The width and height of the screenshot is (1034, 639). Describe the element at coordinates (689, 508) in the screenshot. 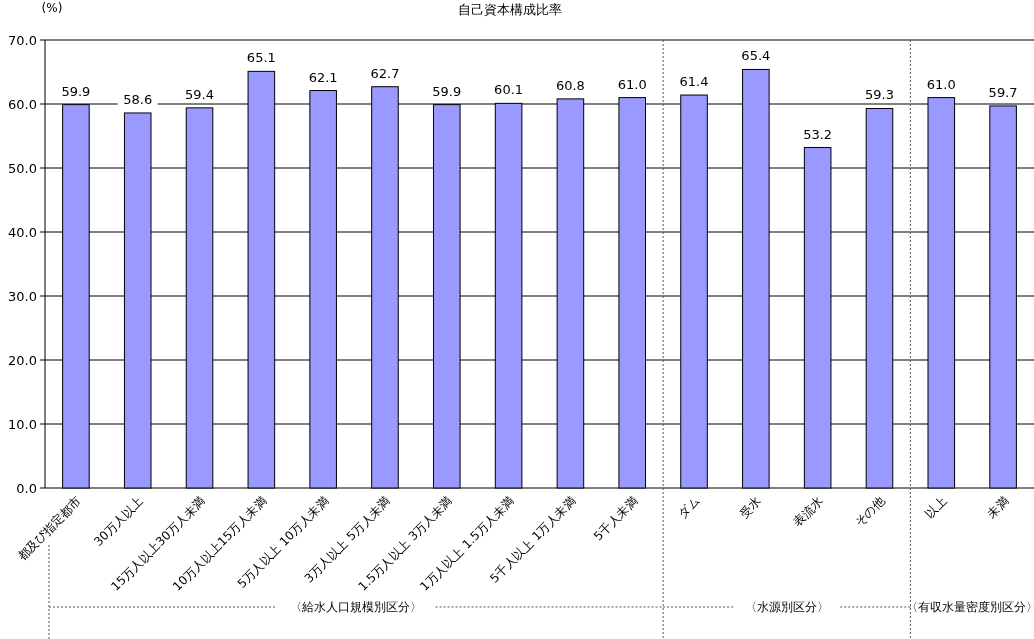

I see `x-tick-label: ダム` at that location.